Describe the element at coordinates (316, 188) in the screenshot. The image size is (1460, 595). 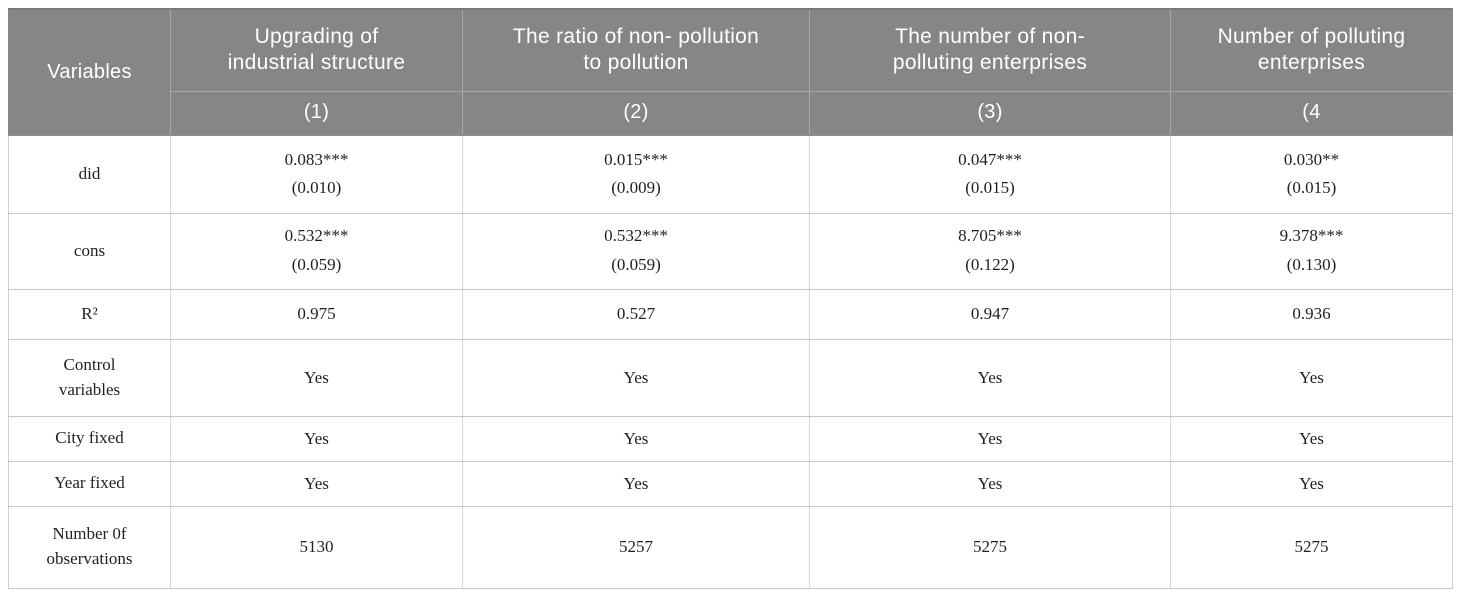
I see `standard-error: (0.010)` at that location.